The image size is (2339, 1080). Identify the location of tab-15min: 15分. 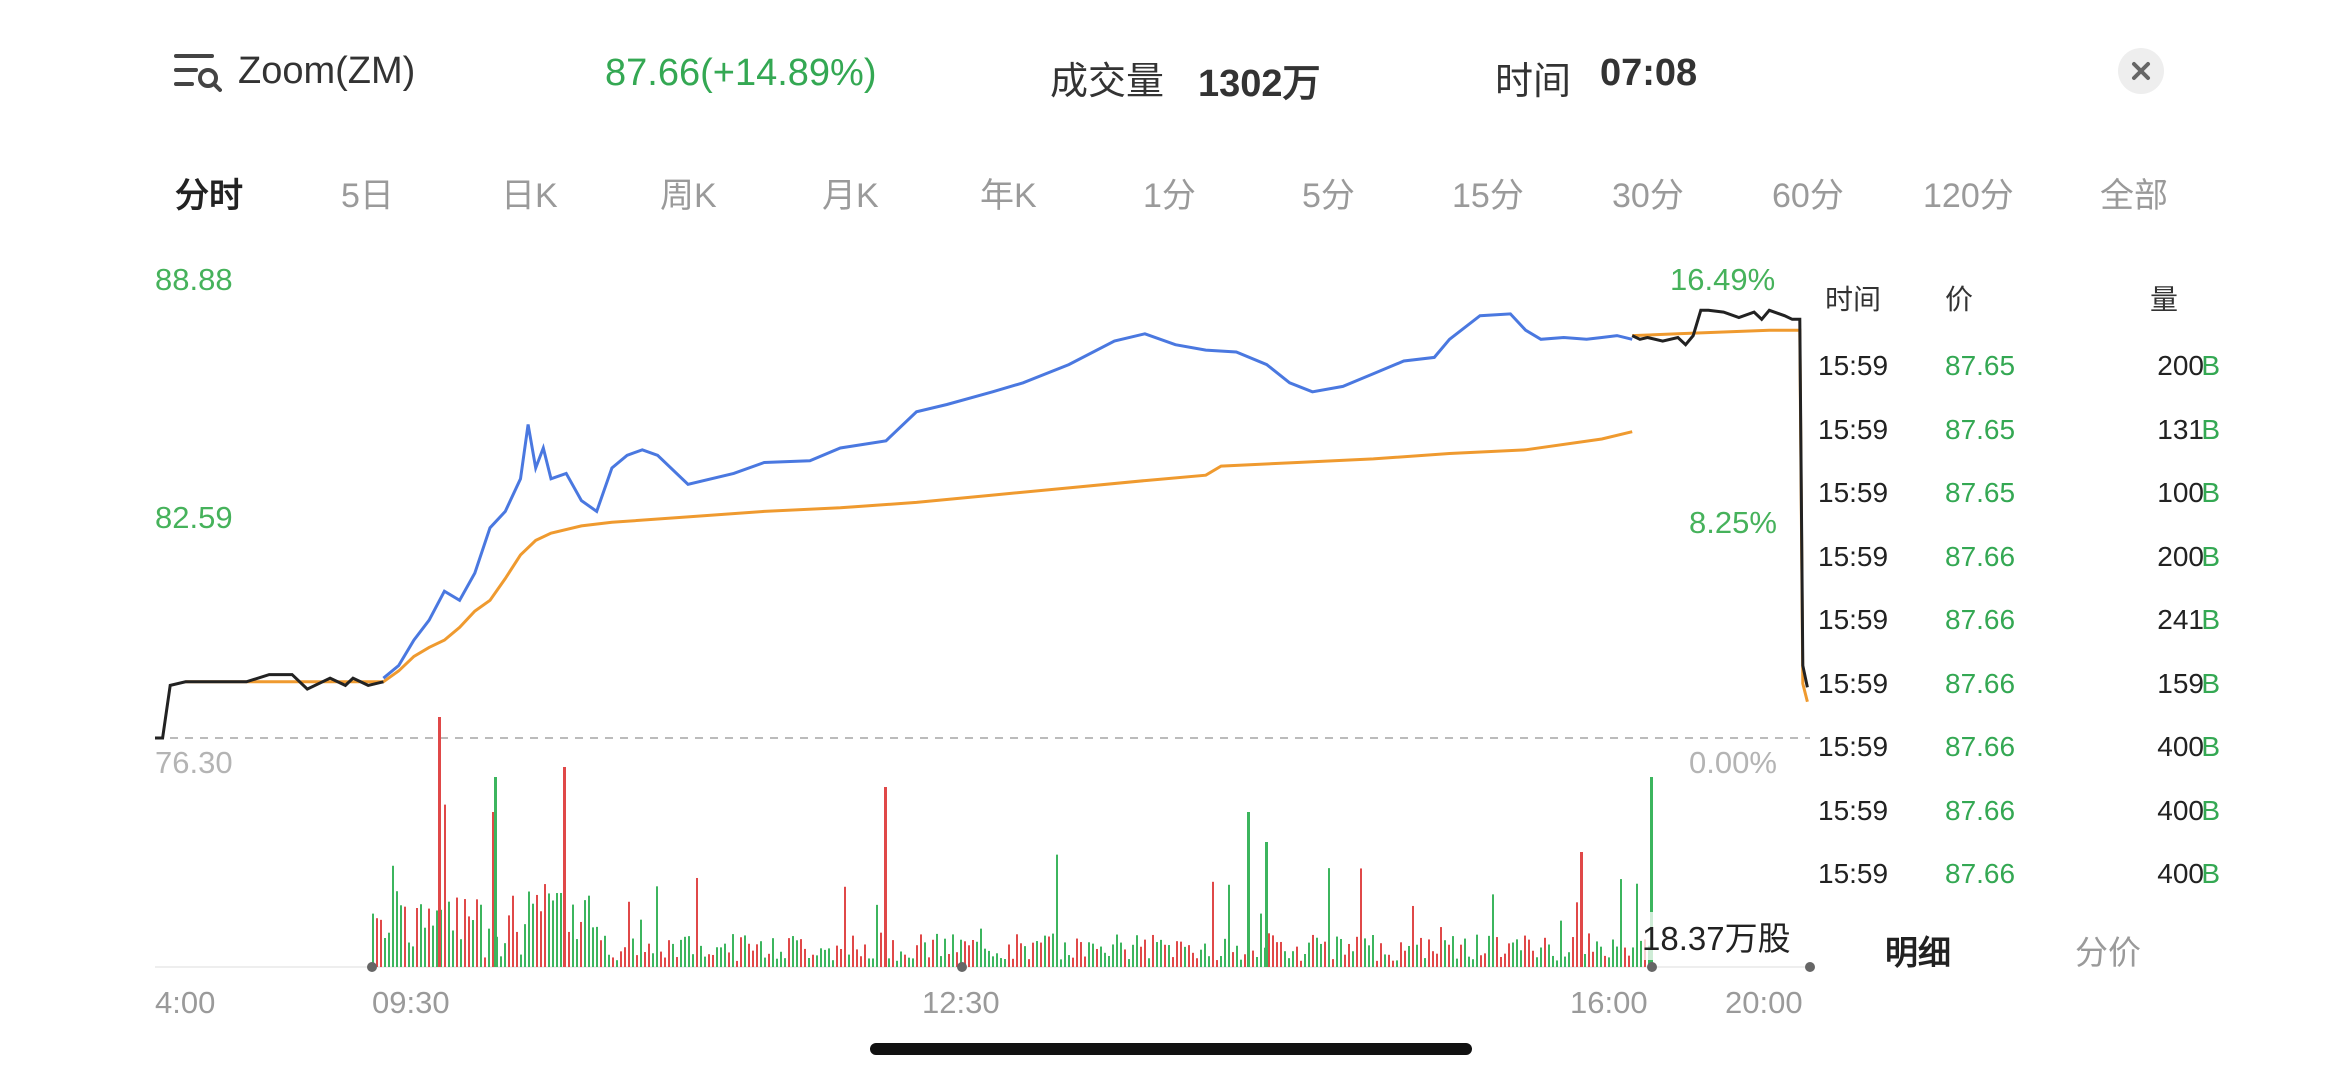
(1488, 196).